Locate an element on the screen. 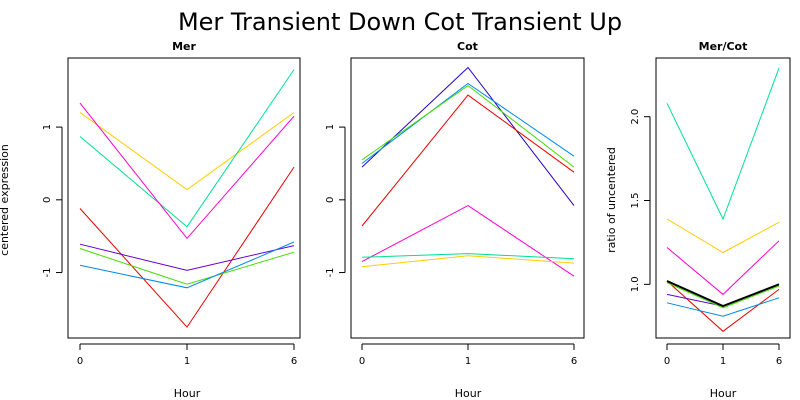  y-axis-label: ratio of uncentered is located at coordinates (611, 200).